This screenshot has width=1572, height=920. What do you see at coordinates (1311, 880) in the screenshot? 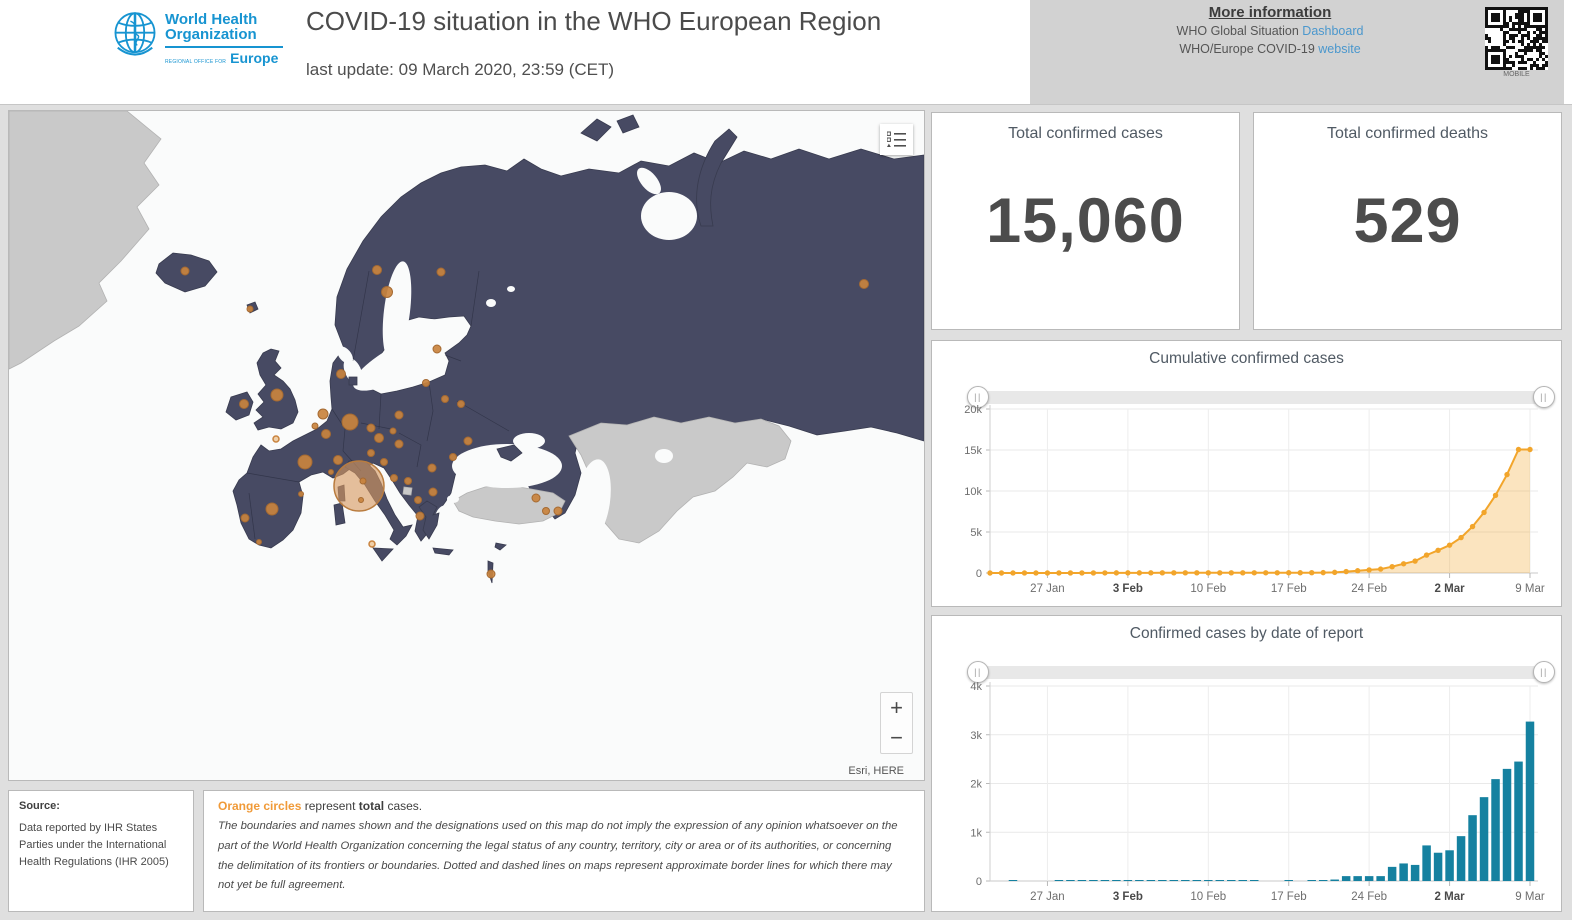
I see `bar-19-Feb` at bounding box center [1311, 880].